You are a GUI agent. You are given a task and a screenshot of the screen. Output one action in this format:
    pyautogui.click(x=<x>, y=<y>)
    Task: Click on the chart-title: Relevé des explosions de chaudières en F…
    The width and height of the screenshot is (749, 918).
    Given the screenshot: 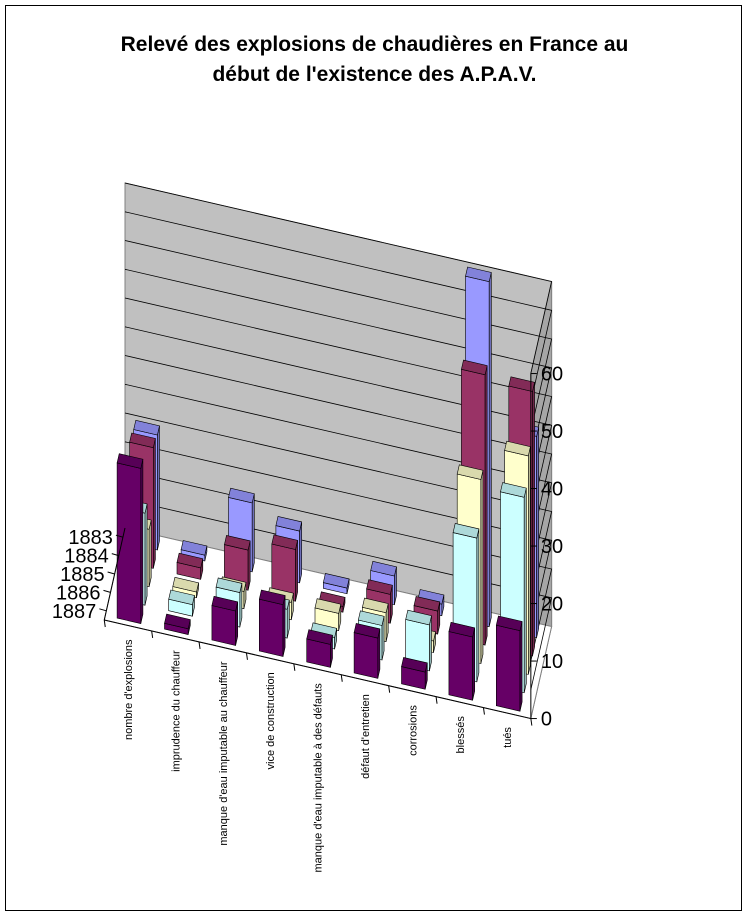 What is the action you would take?
    pyautogui.click(x=374, y=60)
    